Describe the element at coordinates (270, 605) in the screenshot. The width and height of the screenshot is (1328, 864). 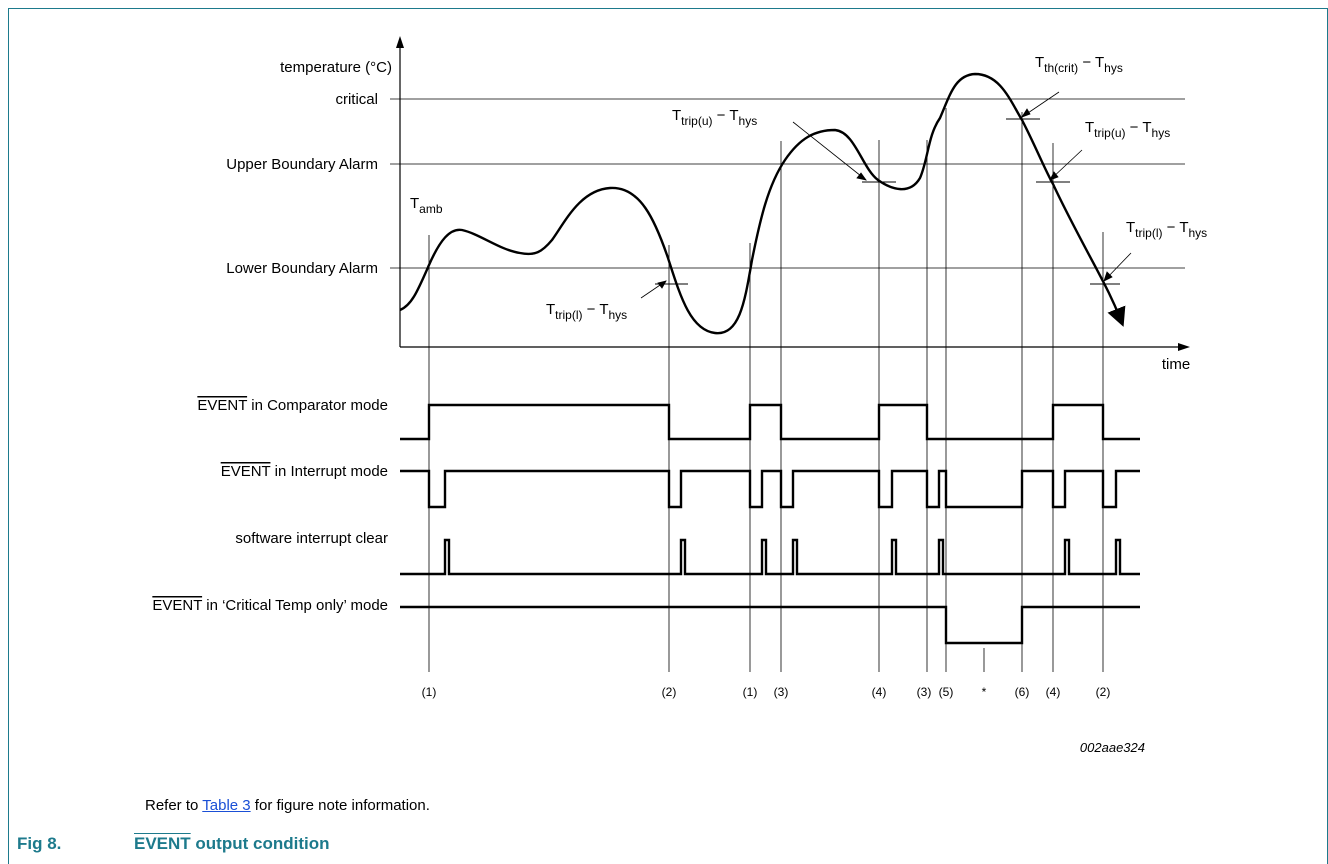
I see `critical-only-mode-label: EVENT in ‘Critical Temp only’ mode` at that location.